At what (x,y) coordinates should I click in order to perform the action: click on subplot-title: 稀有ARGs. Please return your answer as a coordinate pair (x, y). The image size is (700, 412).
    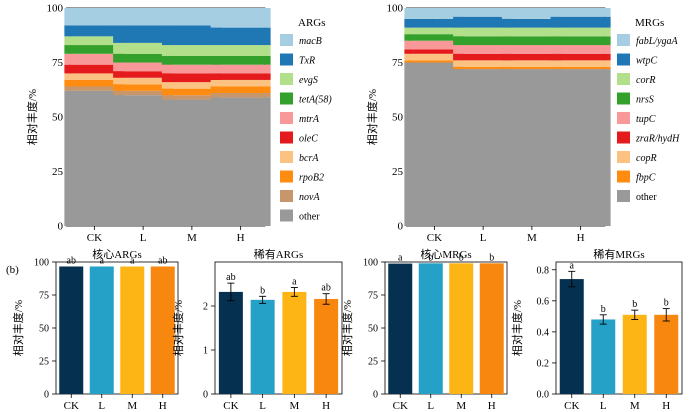
    Looking at the image, I should click on (279, 254).